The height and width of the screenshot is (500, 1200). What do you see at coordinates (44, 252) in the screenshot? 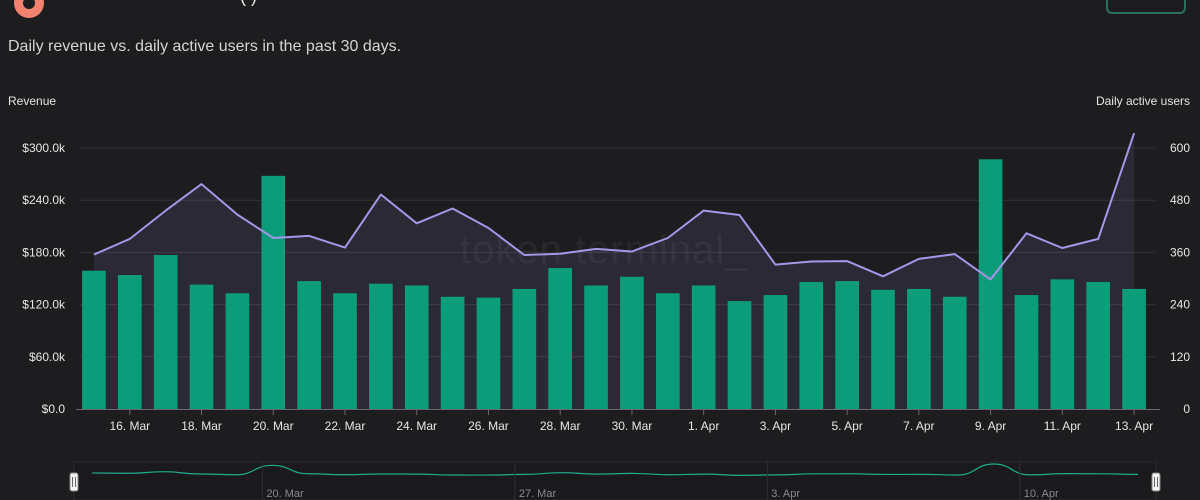
I see `left-tick-label: $180.0k` at bounding box center [44, 252].